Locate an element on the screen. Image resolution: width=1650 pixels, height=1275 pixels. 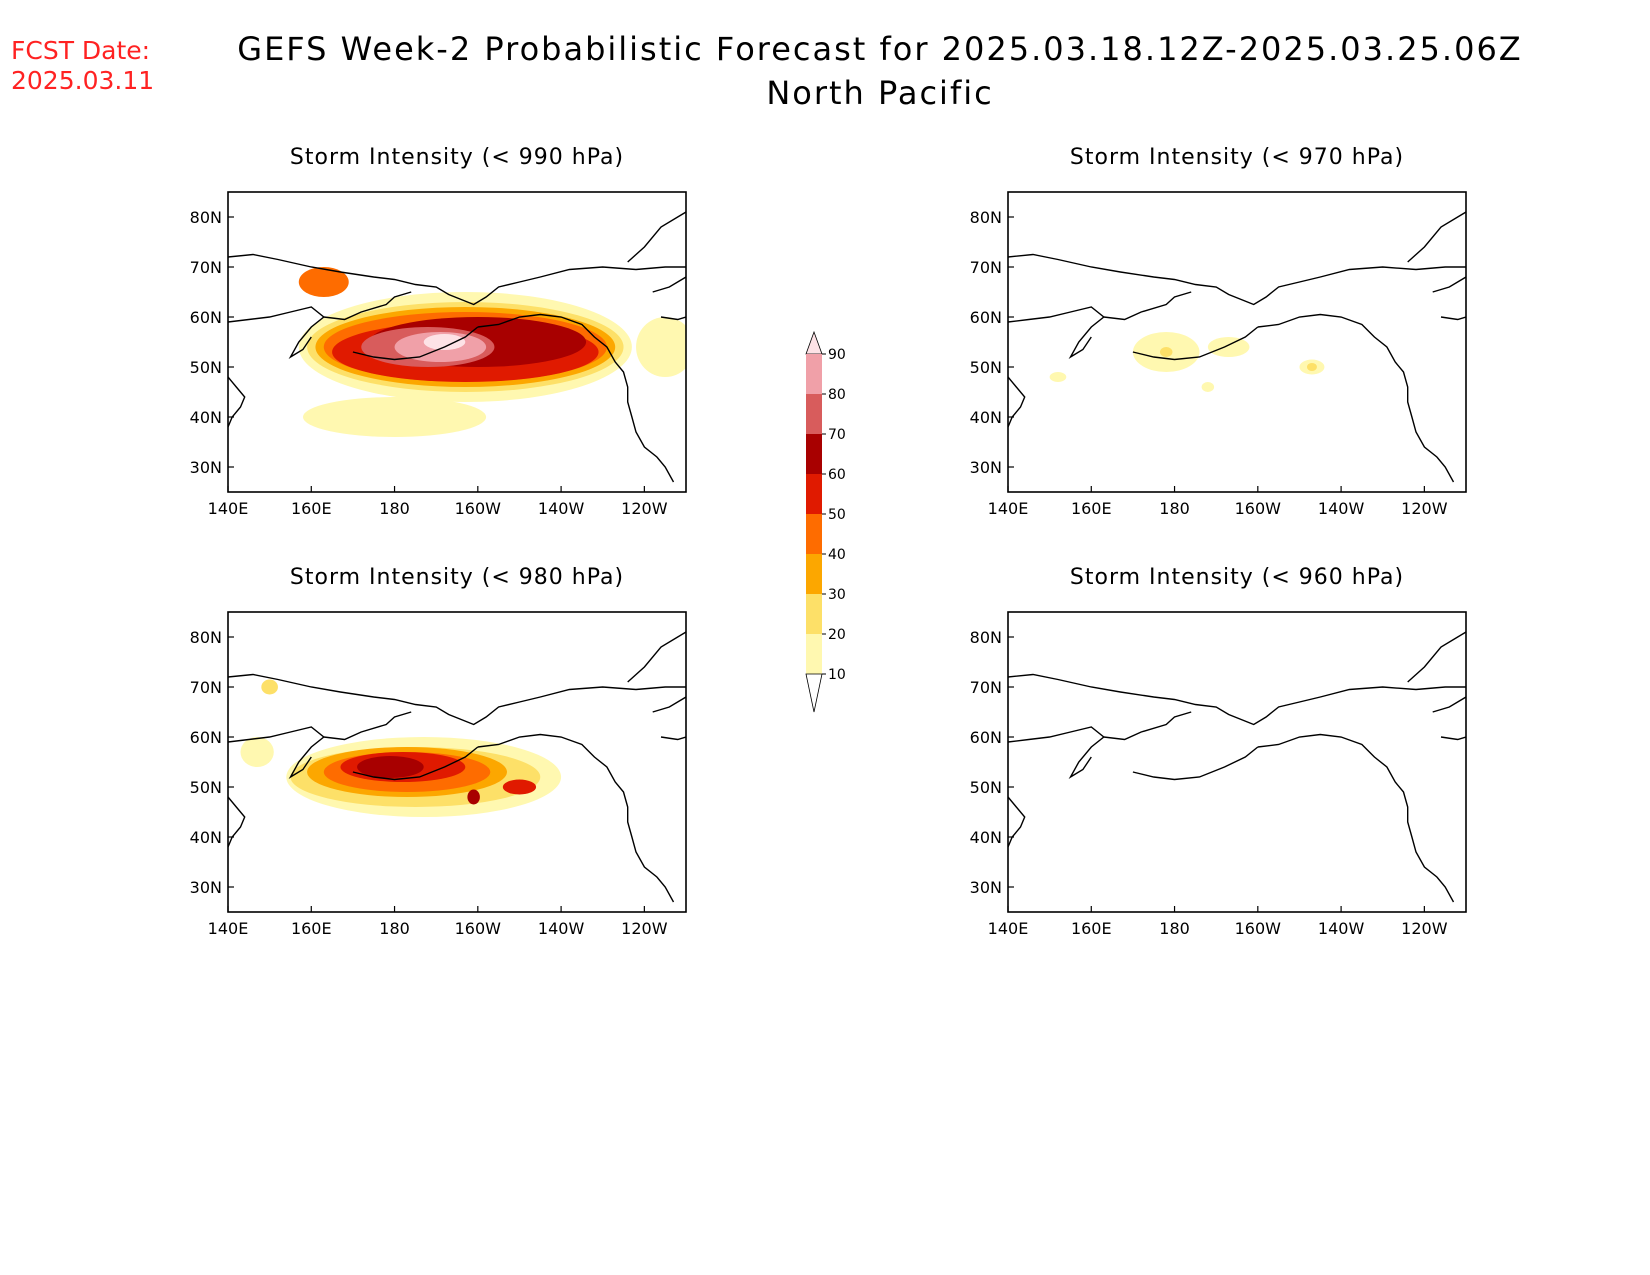
colorbar-label: 30 is located at coordinates (837, 595).